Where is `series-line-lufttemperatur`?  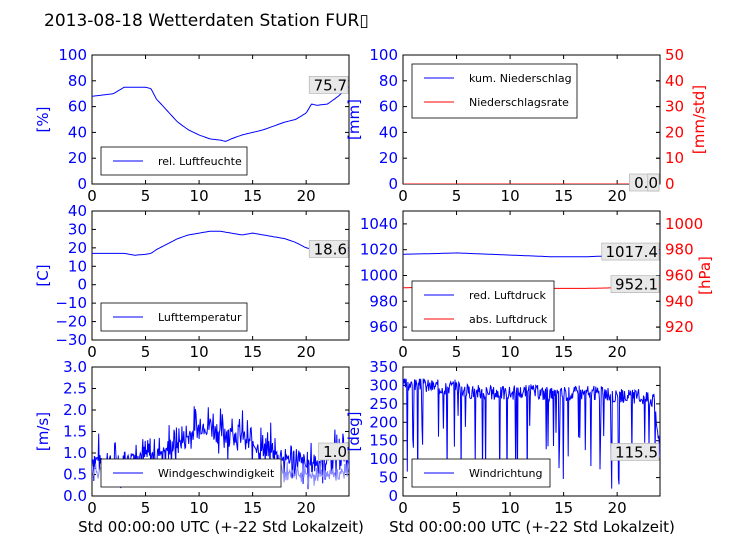 series-line-lufttemperatur is located at coordinates (220, 243).